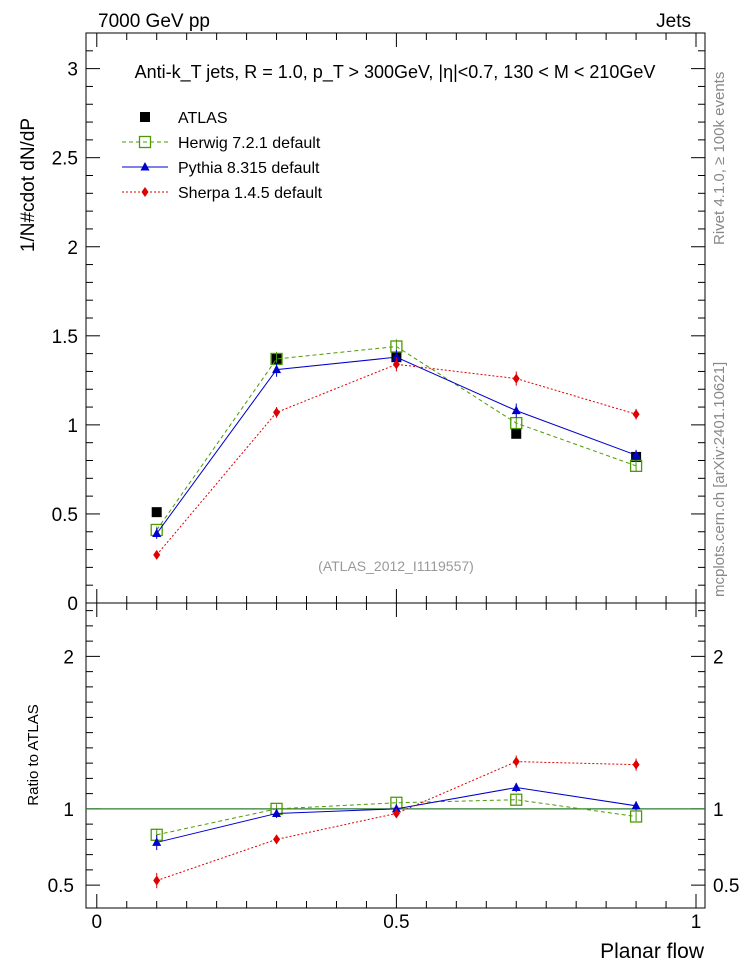 Image resolution: width=746 pixels, height=972 pixels. Describe the element at coordinates (673, 21) in the screenshot. I see `header-right: Jets` at that location.